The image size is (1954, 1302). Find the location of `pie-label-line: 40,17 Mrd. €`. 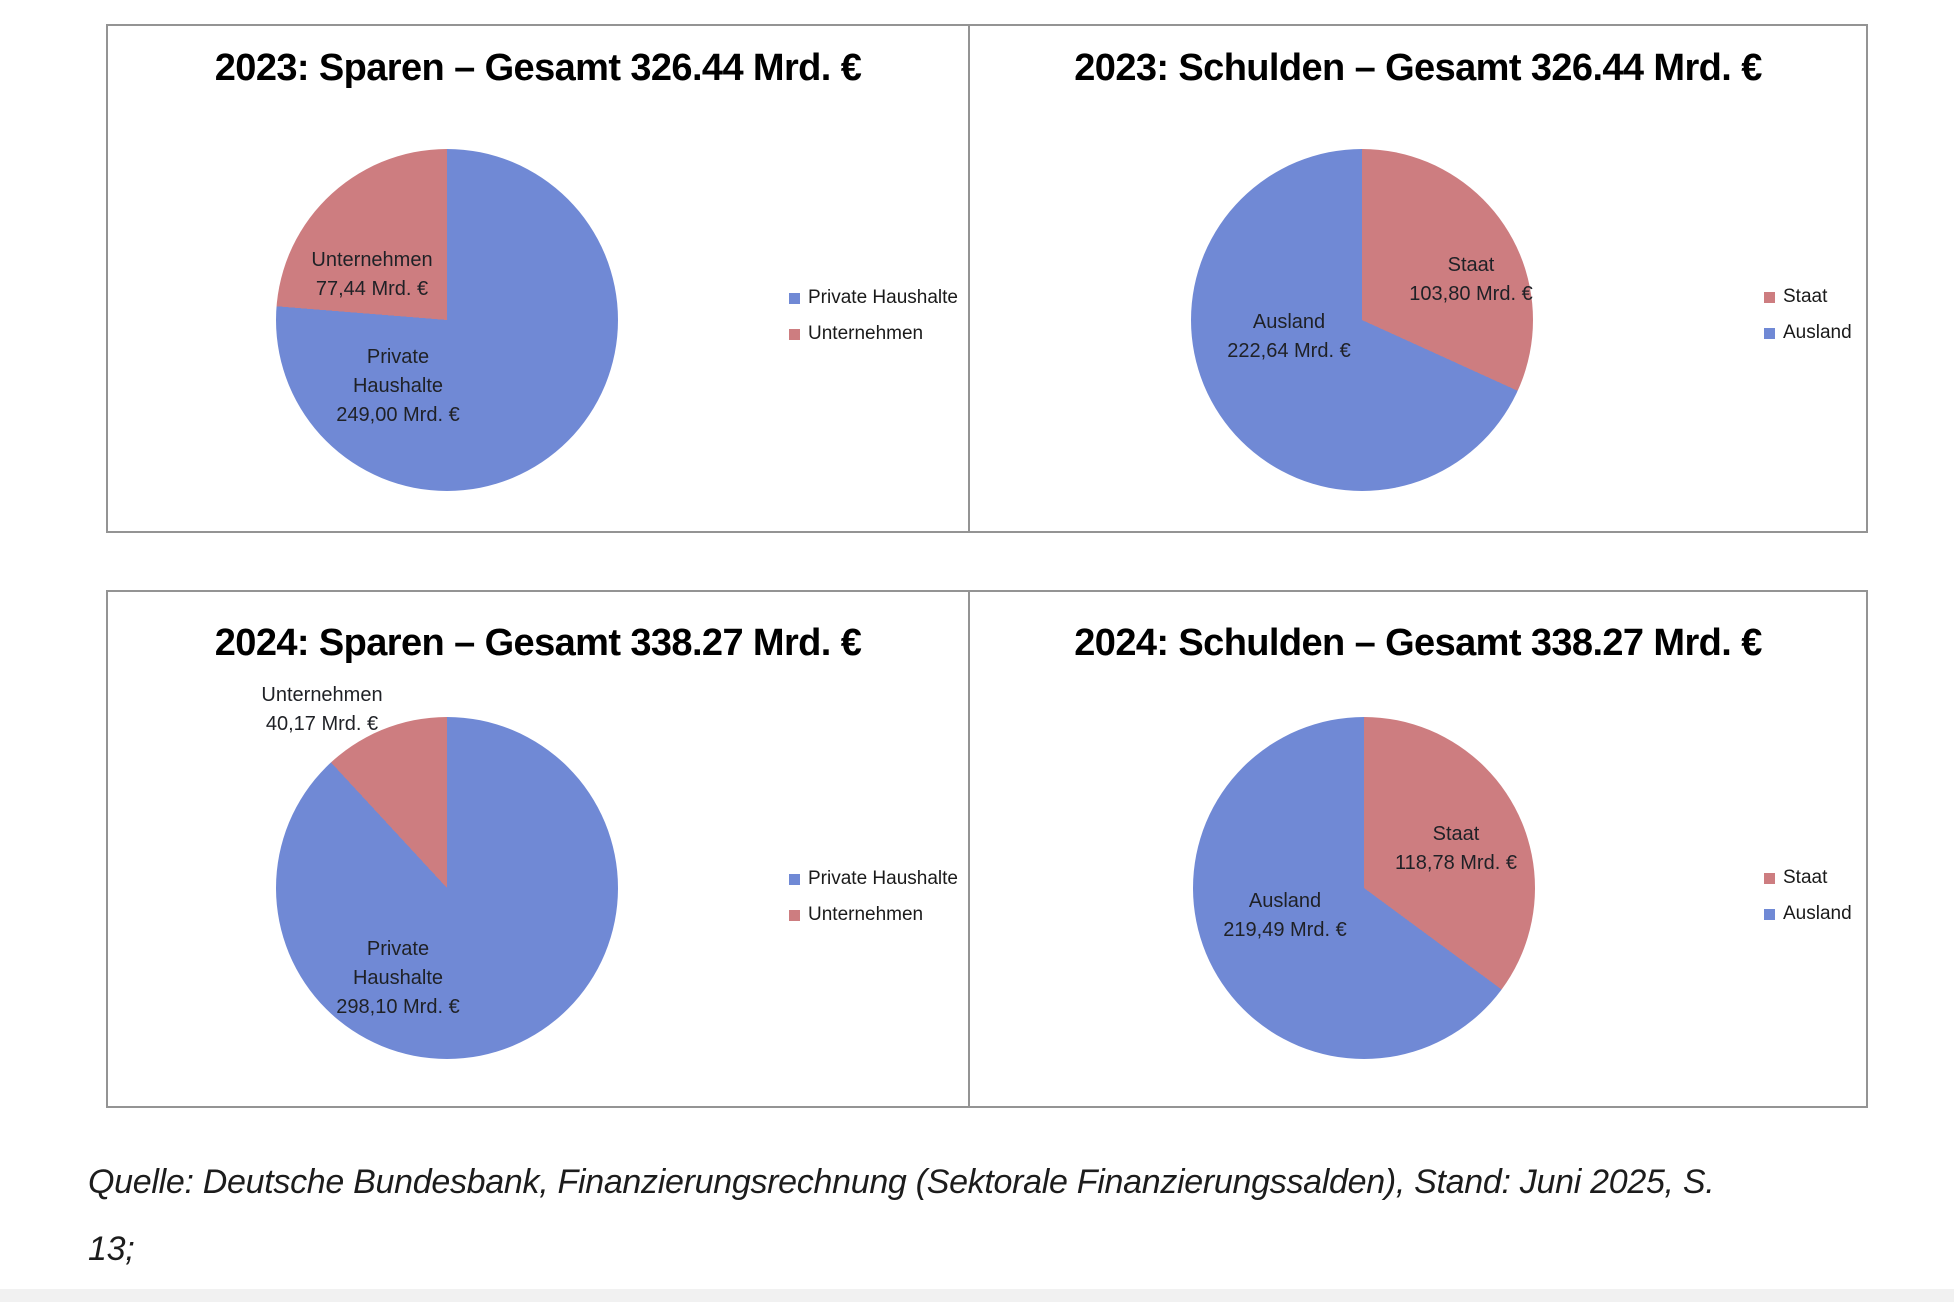

pie-label-line: 40,17 Mrd. € is located at coordinates (322, 724).